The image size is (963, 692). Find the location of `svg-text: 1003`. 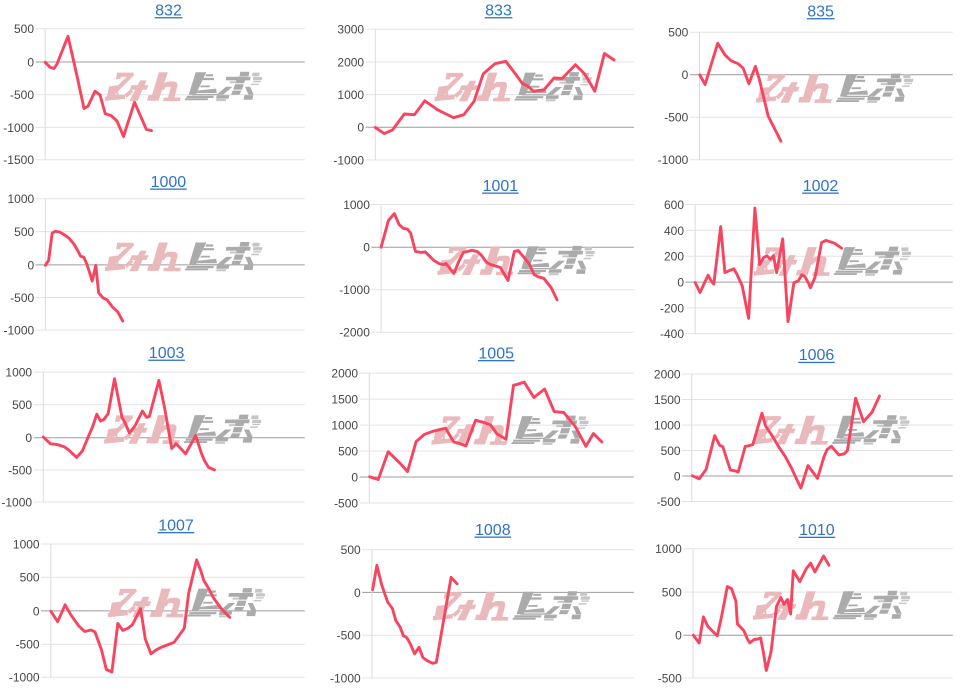

svg-text: 1003 is located at coordinates (167, 353).